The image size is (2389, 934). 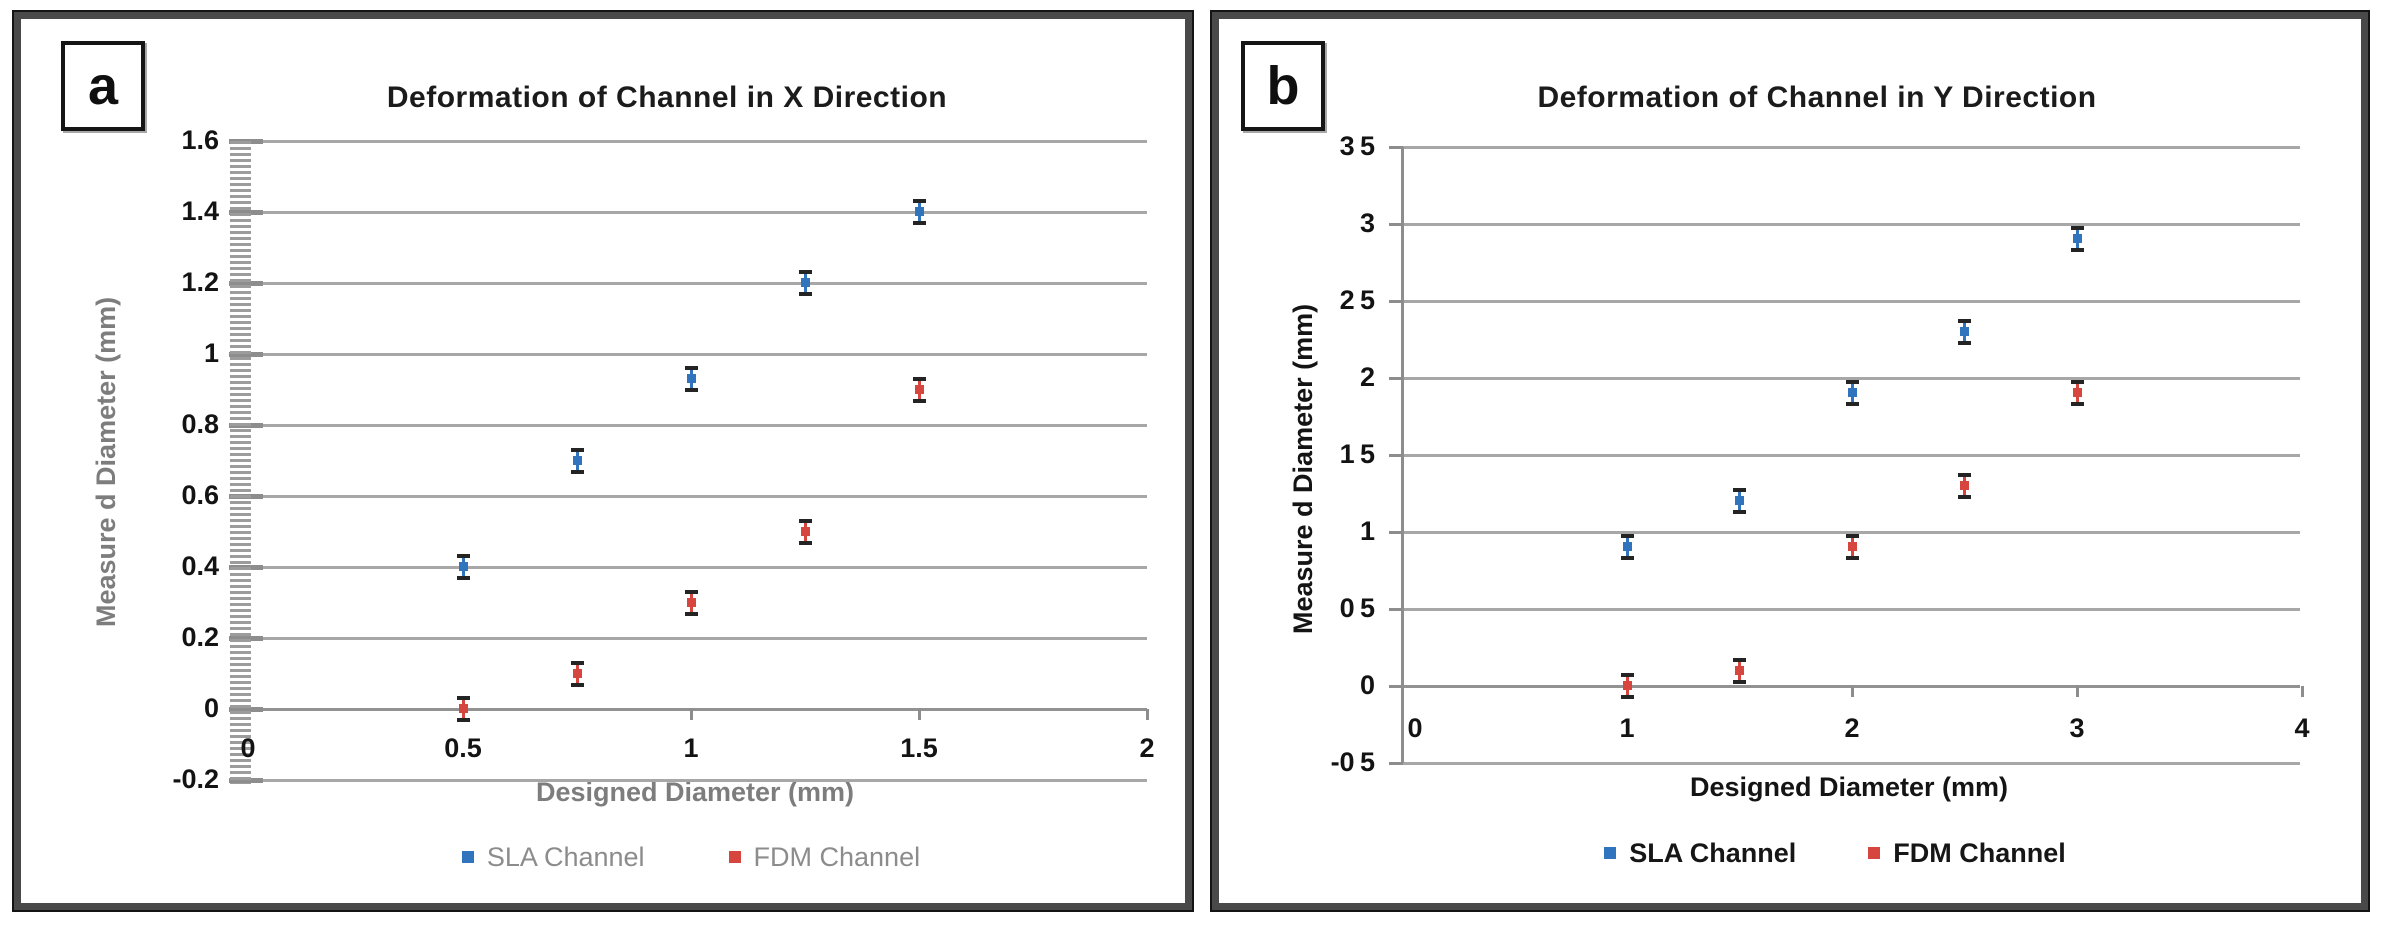 What do you see at coordinates (553, 857) in the screenshot?
I see `legend-item-sla: SLA Channel` at bounding box center [553, 857].